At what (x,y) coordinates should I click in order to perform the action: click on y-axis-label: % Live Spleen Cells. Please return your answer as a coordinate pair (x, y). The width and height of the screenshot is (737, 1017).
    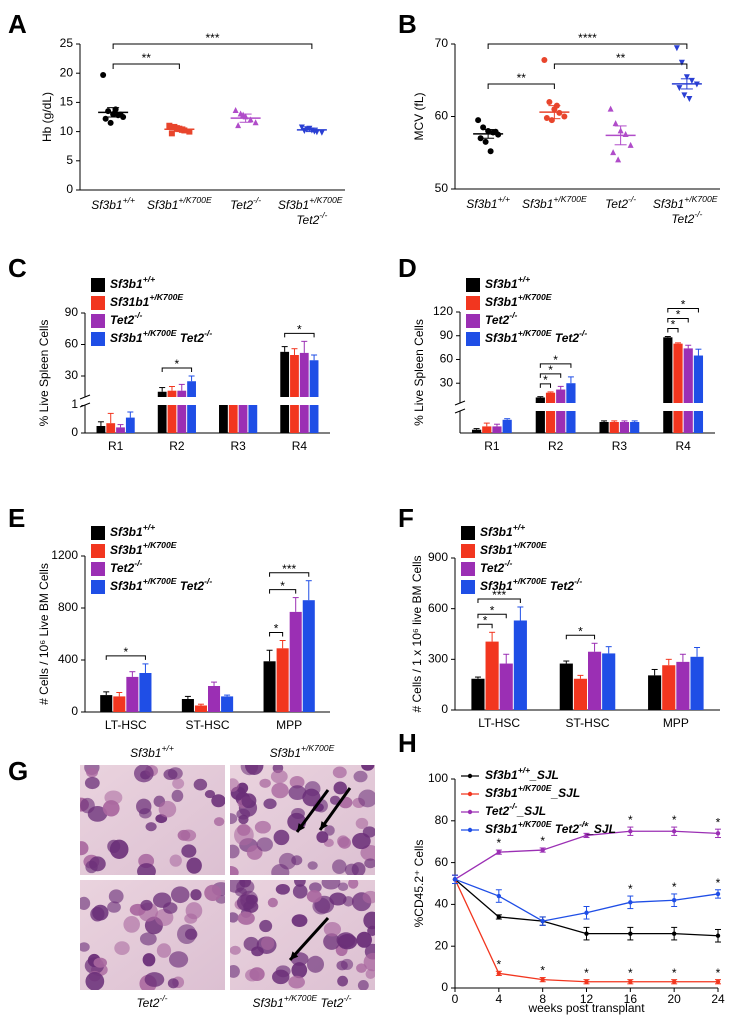
    Looking at the image, I should click on (419, 372).